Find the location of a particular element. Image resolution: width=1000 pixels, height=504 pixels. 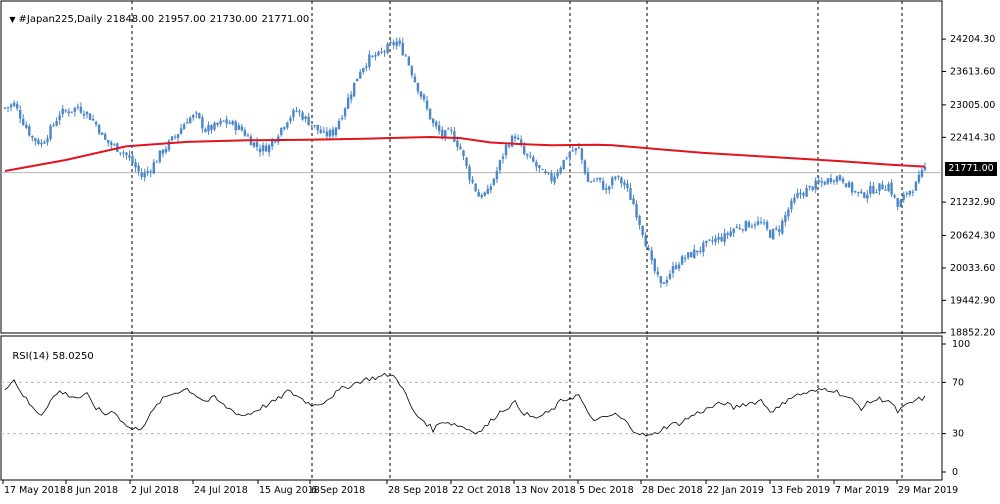

price-tick-label: 18852.20 is located at coordinates (972, 333).